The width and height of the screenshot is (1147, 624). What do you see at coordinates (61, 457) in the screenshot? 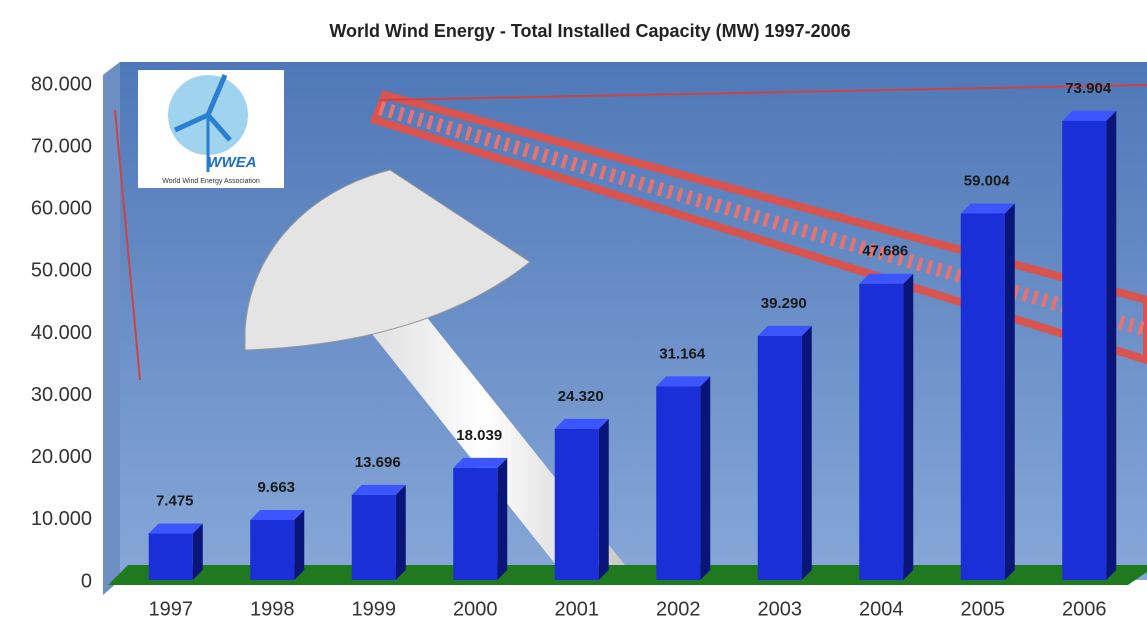
I see `y-tick-label: 20.000` at bounding box center [61, 457].